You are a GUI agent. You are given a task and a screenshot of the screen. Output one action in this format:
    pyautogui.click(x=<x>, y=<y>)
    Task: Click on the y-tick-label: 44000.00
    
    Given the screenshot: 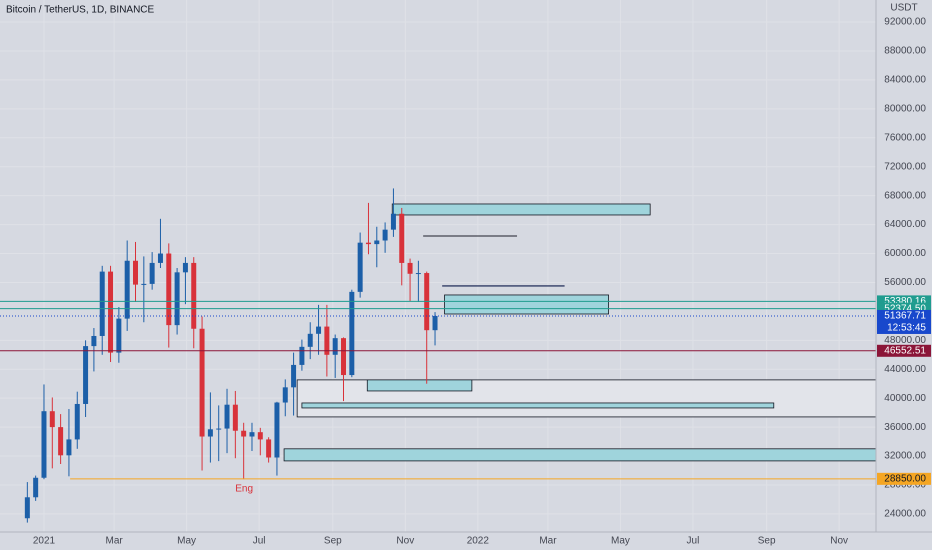 What is the action you would take?
    pyautogui.click(x=905, y=369)
    